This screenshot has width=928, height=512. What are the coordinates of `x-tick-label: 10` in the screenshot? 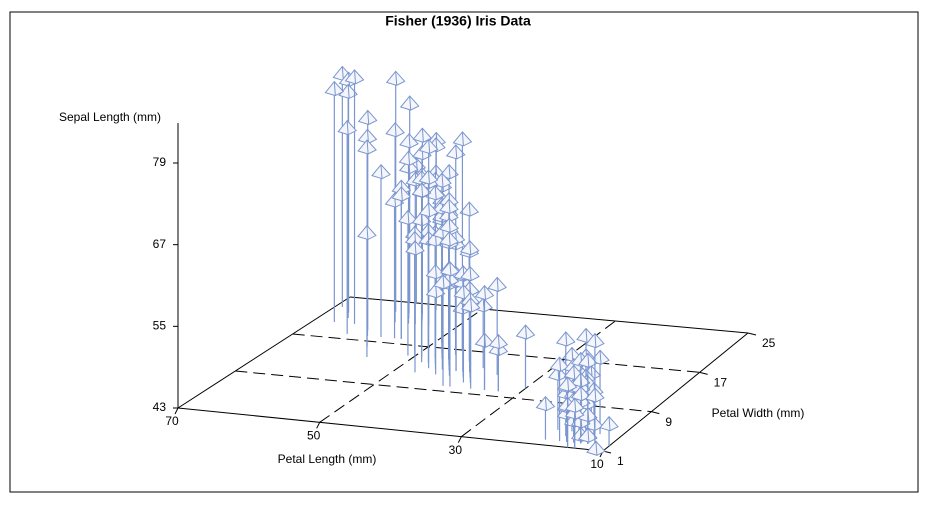 It's located at (597, 464).